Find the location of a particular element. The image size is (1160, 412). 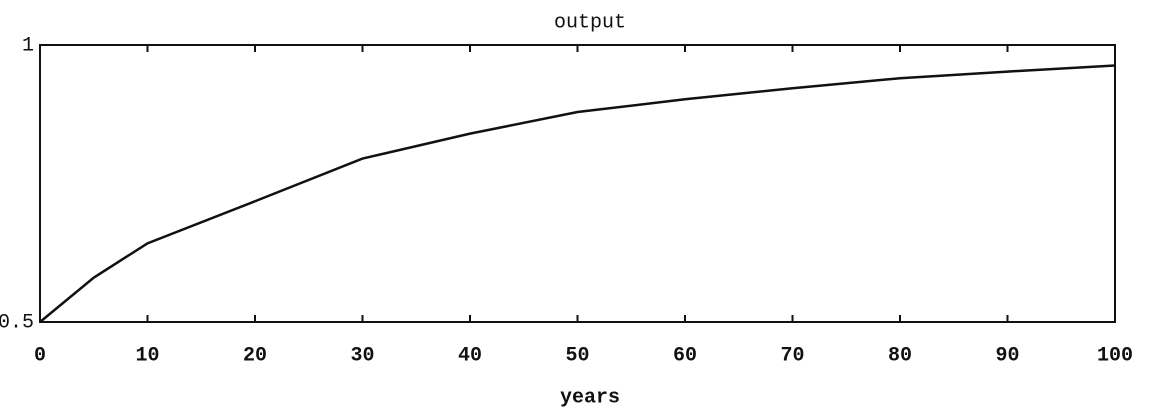

x-tick-label: 70 is located at coordinates (792, 355).